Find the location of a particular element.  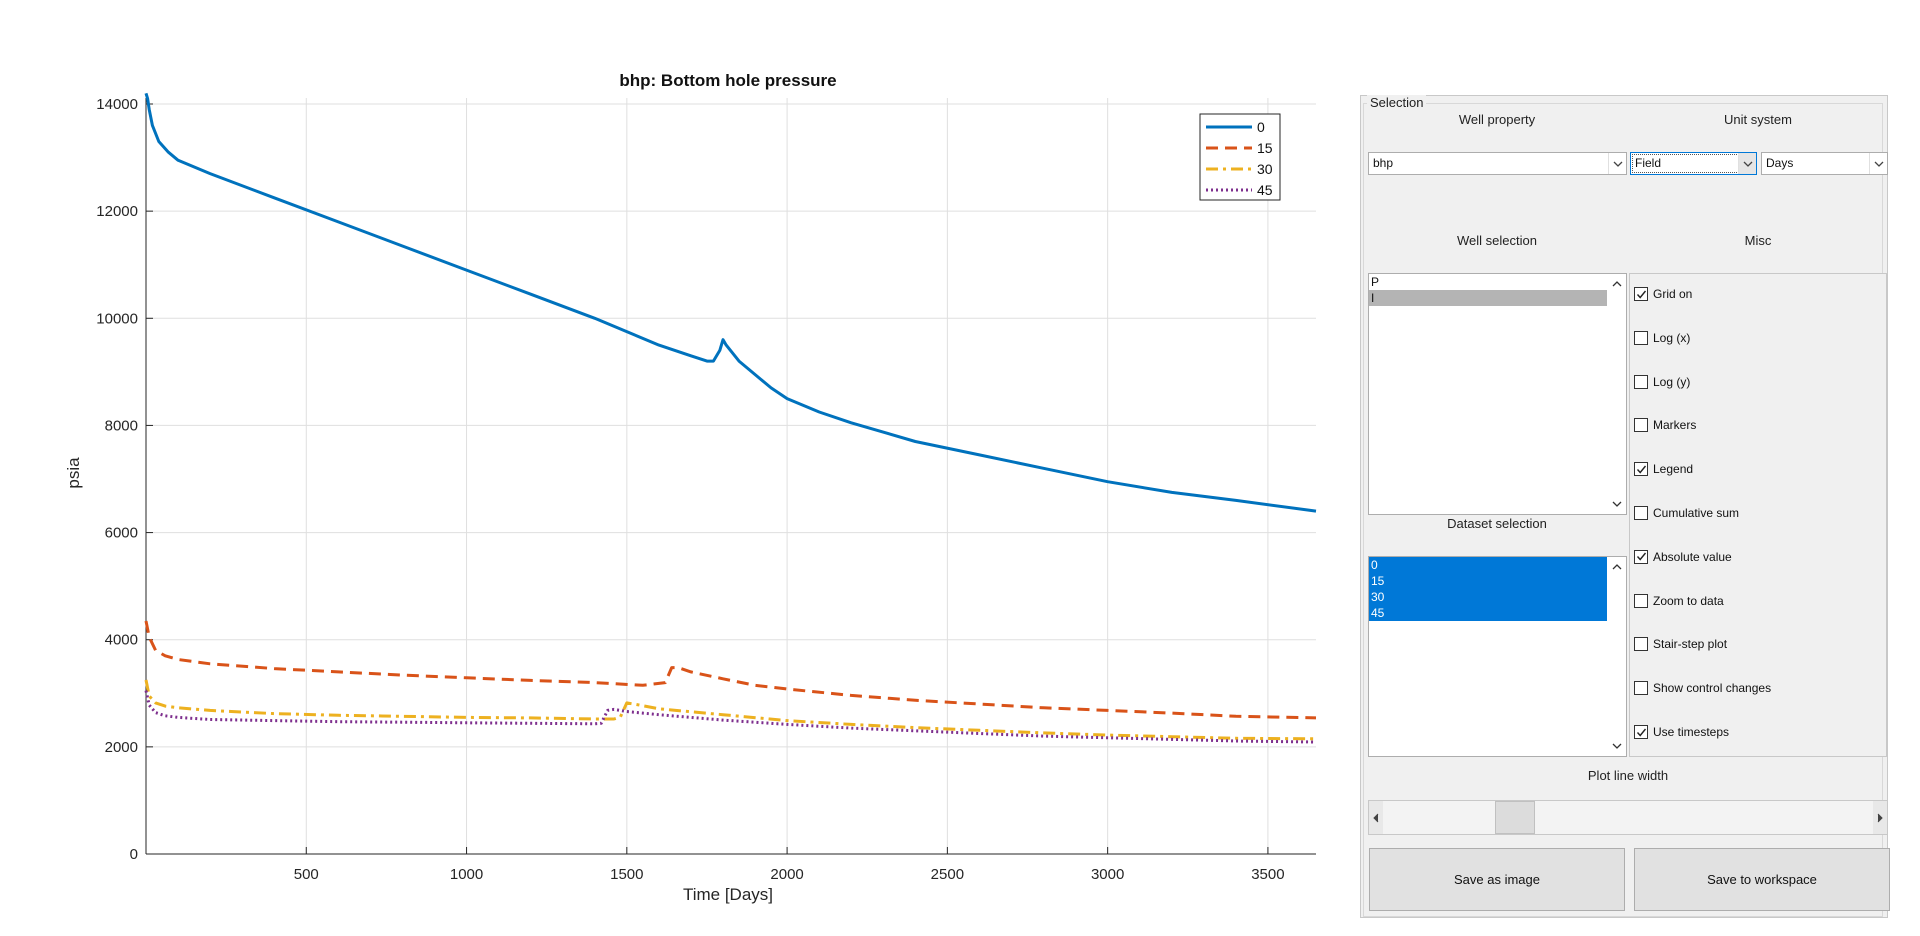

x-tick-label: 500 is located at coordinates (306, 874).